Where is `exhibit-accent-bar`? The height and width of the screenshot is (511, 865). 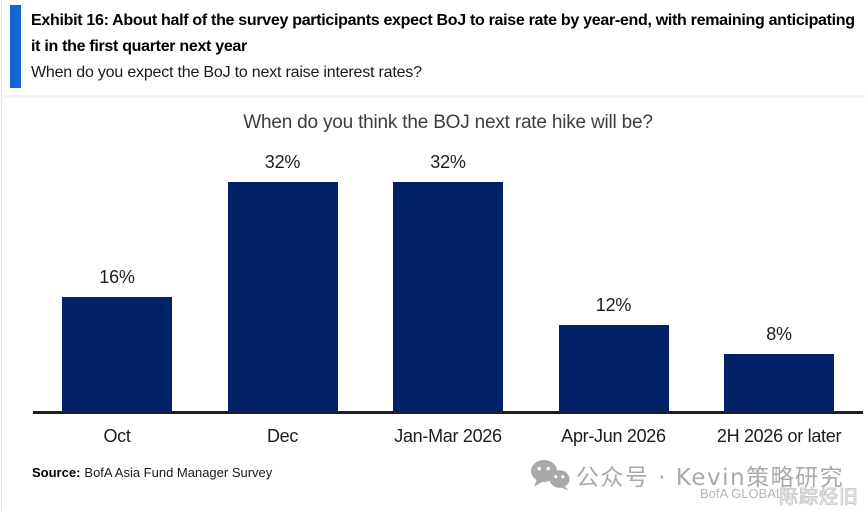
exhibit-accent-bar is located at coordinates (15, 46).